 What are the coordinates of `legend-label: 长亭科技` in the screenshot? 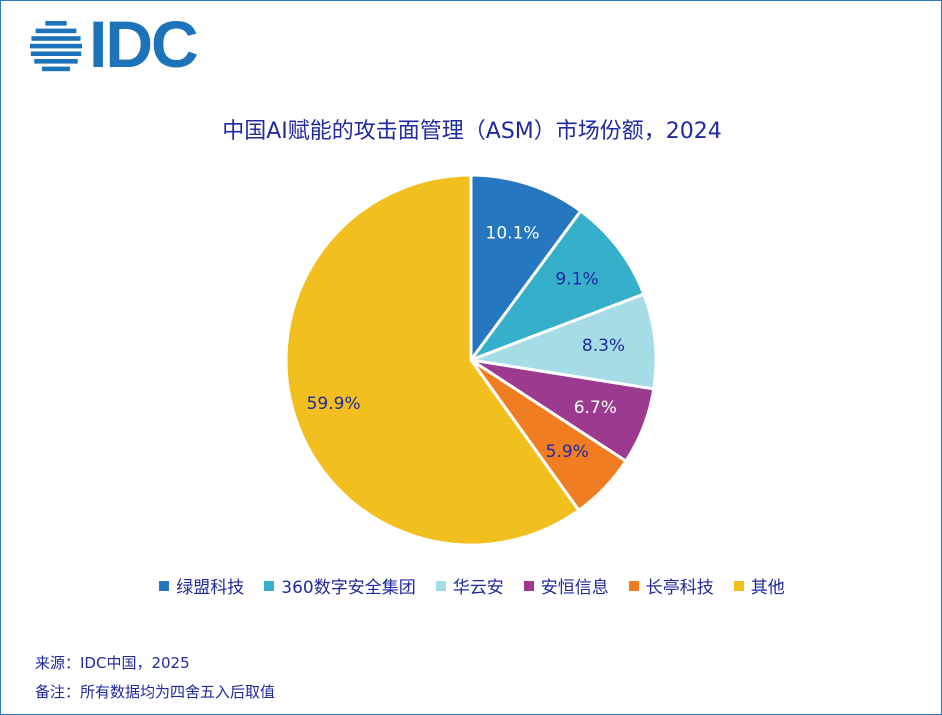 It's located at (679, 588).